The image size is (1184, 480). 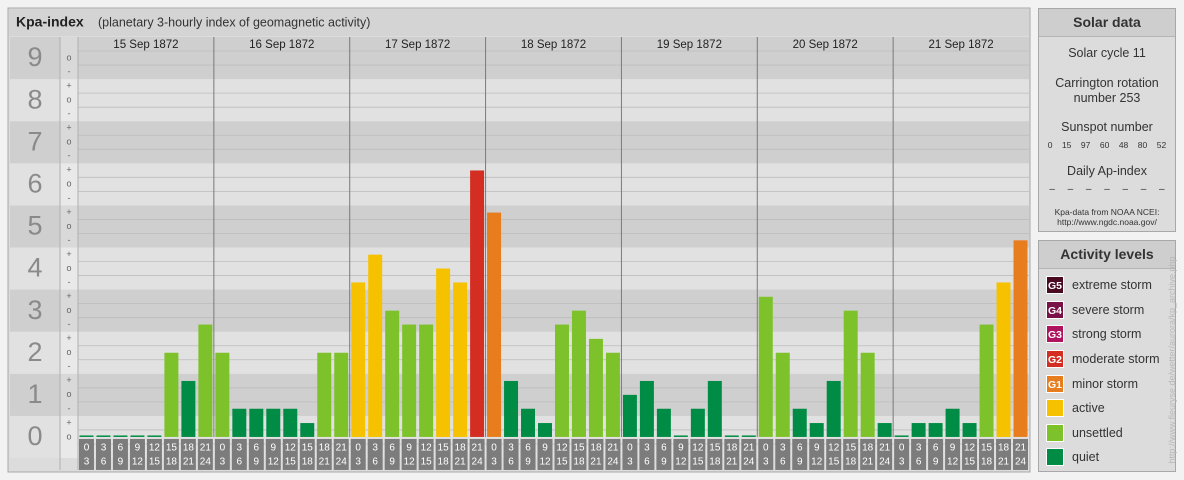 What do you see at coordinates (417, 45) in the screenshot?
I see `day-label: 17 Sep 1872` at bounding box center [417, 45].